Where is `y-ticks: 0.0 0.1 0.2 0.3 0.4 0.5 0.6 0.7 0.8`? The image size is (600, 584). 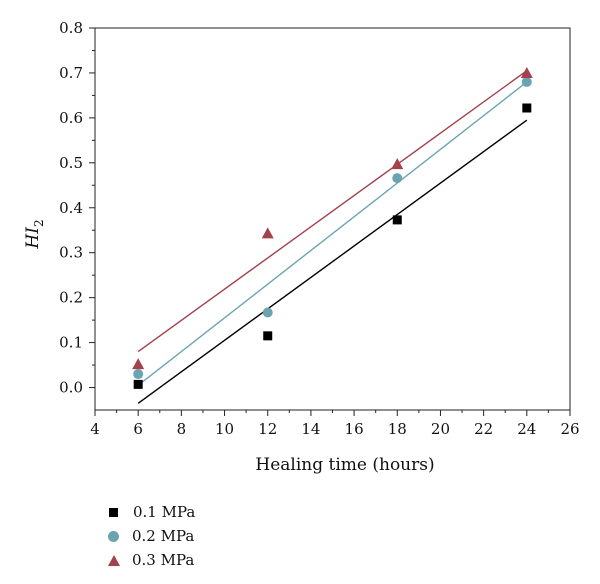
y-ticks: 0.0 0.1 0.2 0.3 0.4 0.5 0.6 0.7 0.8 is located at coordinates (77, 208).